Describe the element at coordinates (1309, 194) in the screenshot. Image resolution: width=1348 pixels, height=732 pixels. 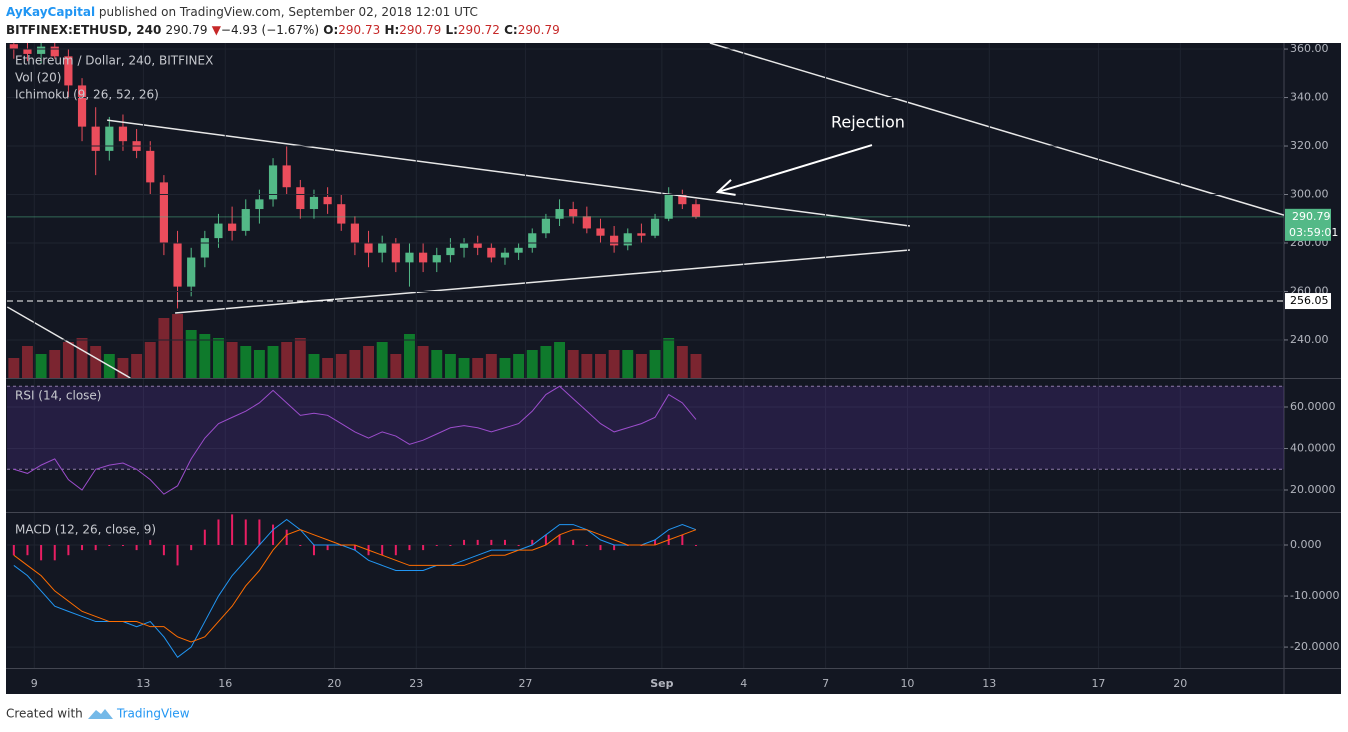
I see `y-tick-label: 300.00` at that location.